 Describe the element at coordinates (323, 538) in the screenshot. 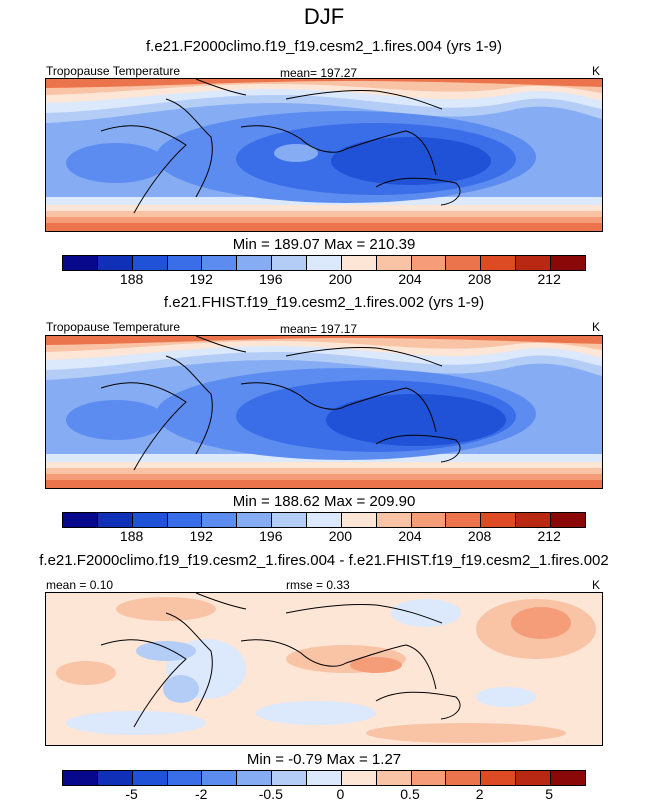

I see `panel2-colorbar-ticks: 188 192 196 200 204 208 212` at that location.